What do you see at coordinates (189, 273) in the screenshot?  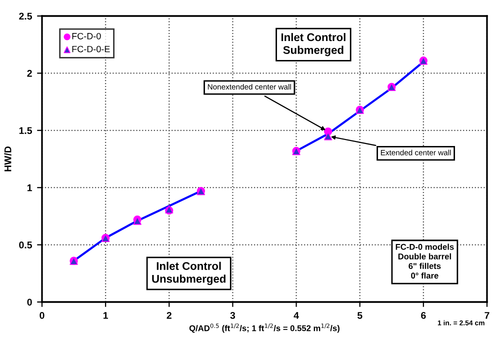 I see `annotation: Inlet Control Unsubmerged` at bounding box center [189, 273].